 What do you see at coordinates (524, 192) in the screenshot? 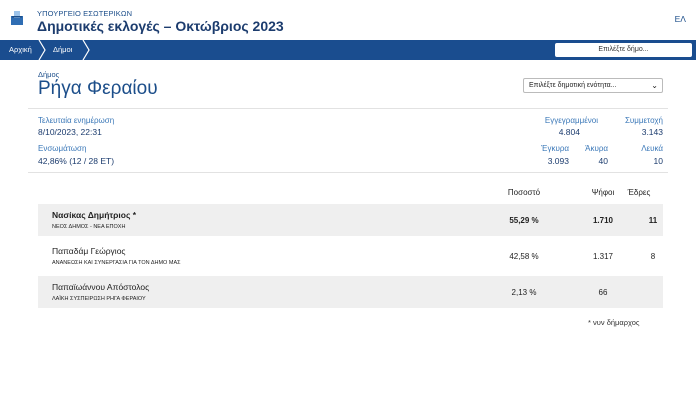
I see `column-header-percent: Ποσοστό` at bounding box center [524, 192].